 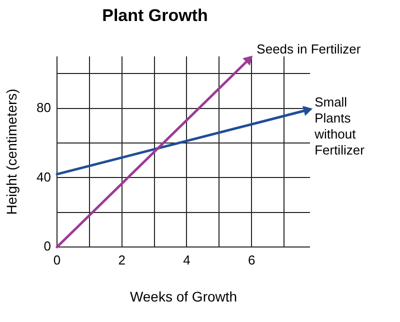 What do you see at coordinates (186, 260) in the screenshot?
I see `x-tick-label: 4` at bounding box center [186, 260].